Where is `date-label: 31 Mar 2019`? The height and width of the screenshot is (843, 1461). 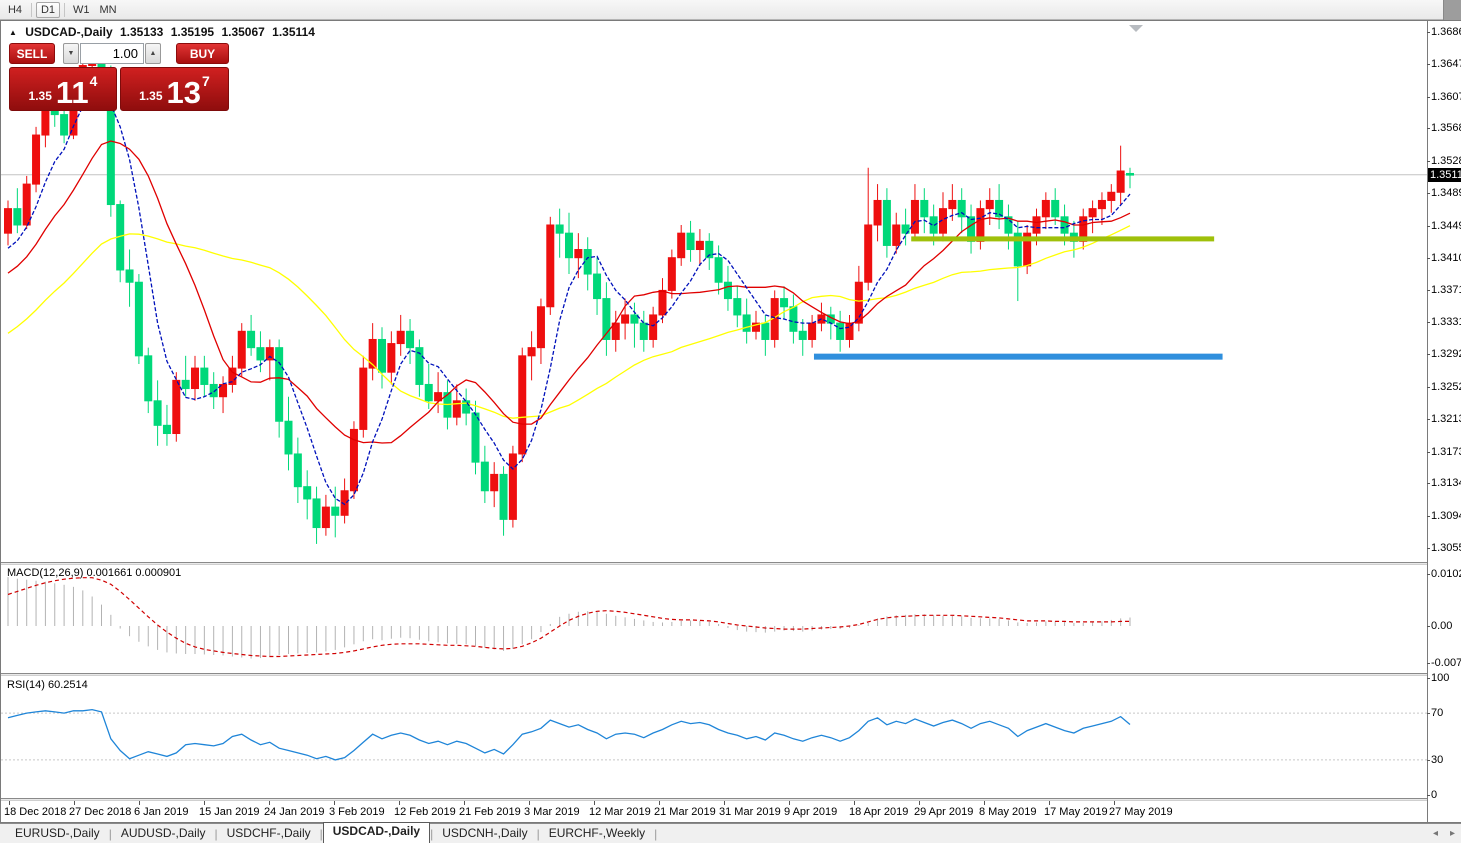 date-label: 31 Mar 2019 is located at coordinates (750, 812).